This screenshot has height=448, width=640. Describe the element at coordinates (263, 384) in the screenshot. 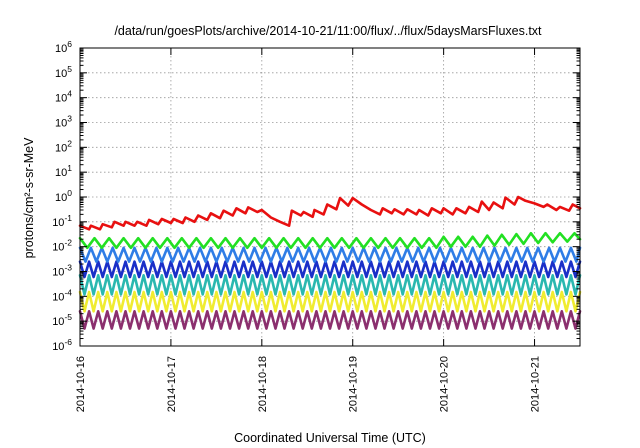

I see `x-tick-label: 2014-10-18` at that location.